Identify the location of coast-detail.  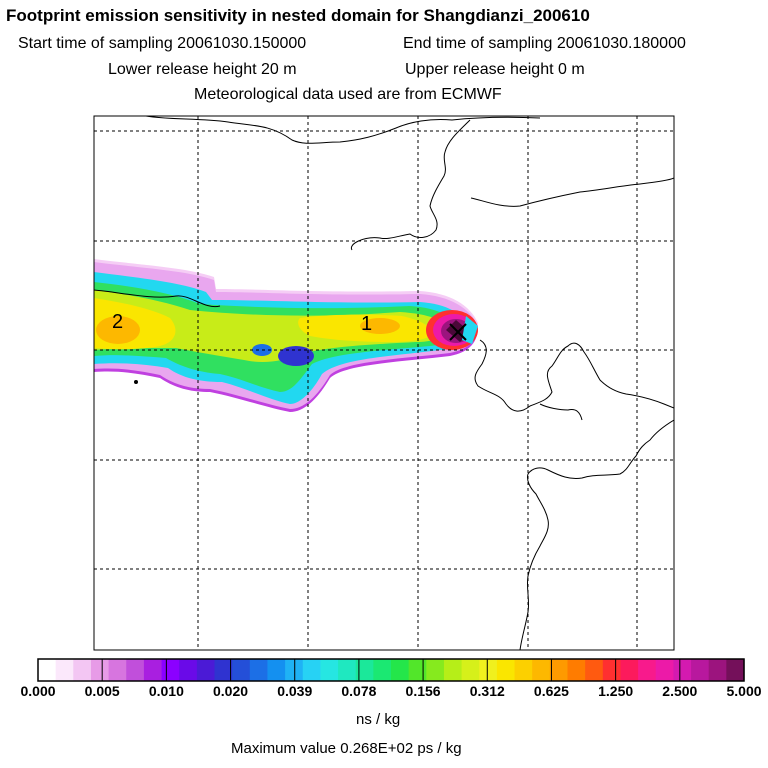
(561, 412).